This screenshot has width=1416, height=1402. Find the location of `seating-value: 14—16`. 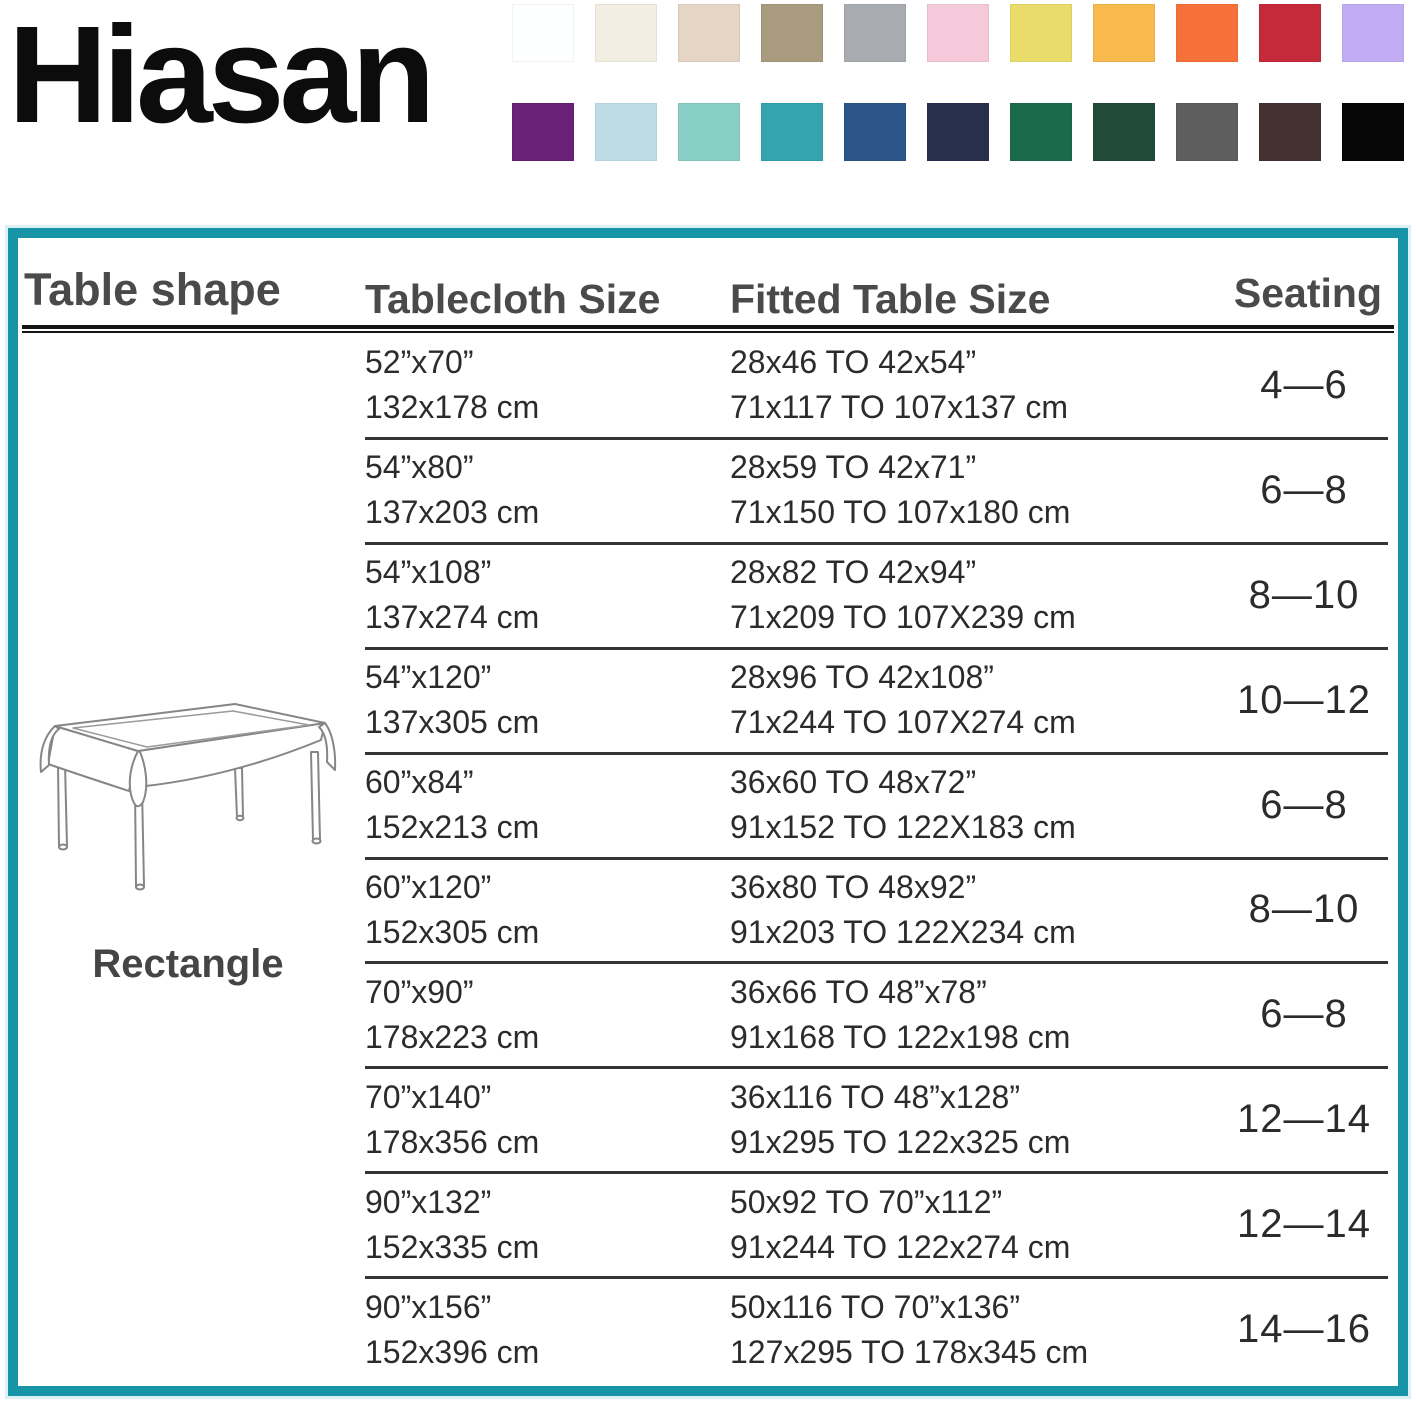

seating-value: 14—16 is located at coordinates (1304, 1329).